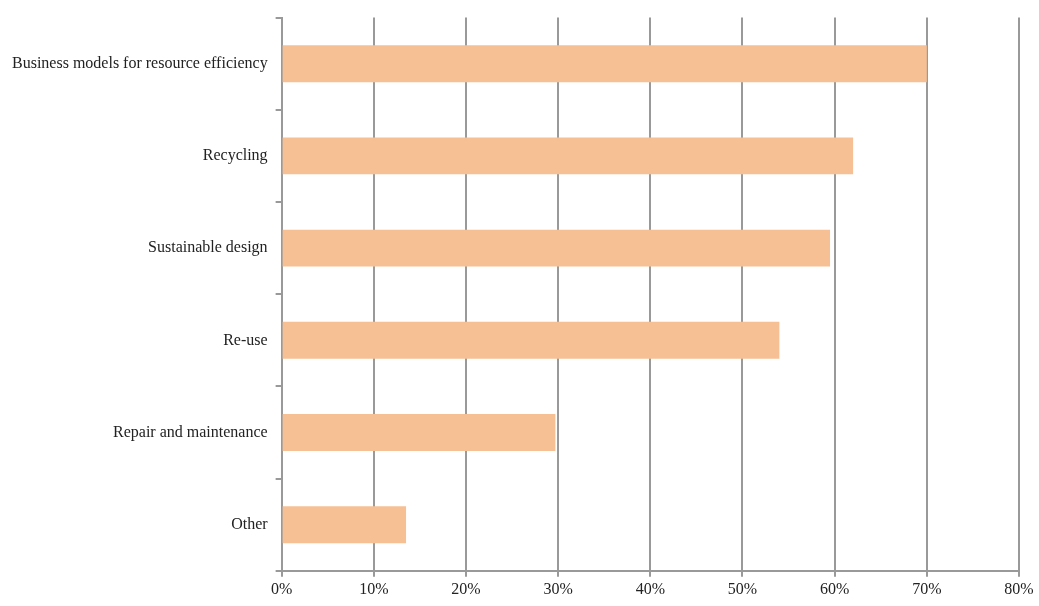 Image resolution: width=1039 pixels, height=606 pixels. Describe the element at coordinates (1019, 588) in the screenshot. I see `x-tick-label: 80%` at that location.